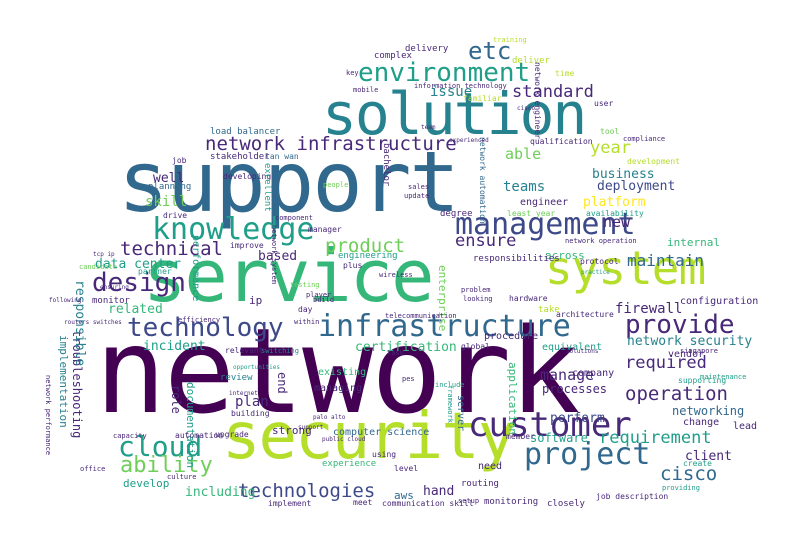 The image size is (800, 535). What do you see at coordinates (549, 310) in the screenshot?
I see `cloud-word: take` at bounding box center [549, 310].